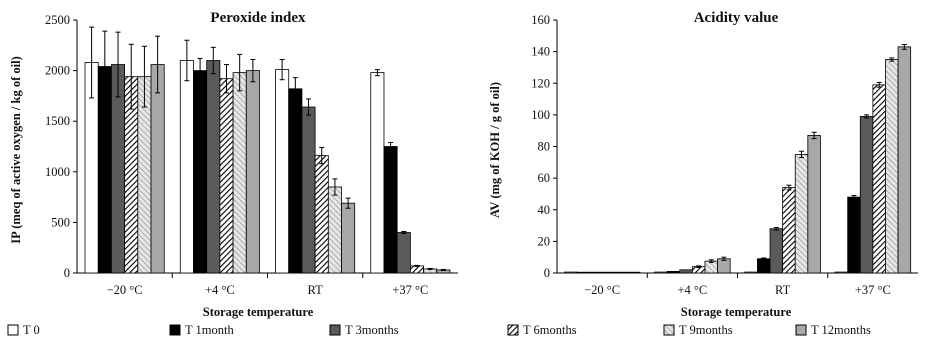  Describe the element at coordinates (550, 330) in the screenshot. I see `legend-label: T 6months` at that location.